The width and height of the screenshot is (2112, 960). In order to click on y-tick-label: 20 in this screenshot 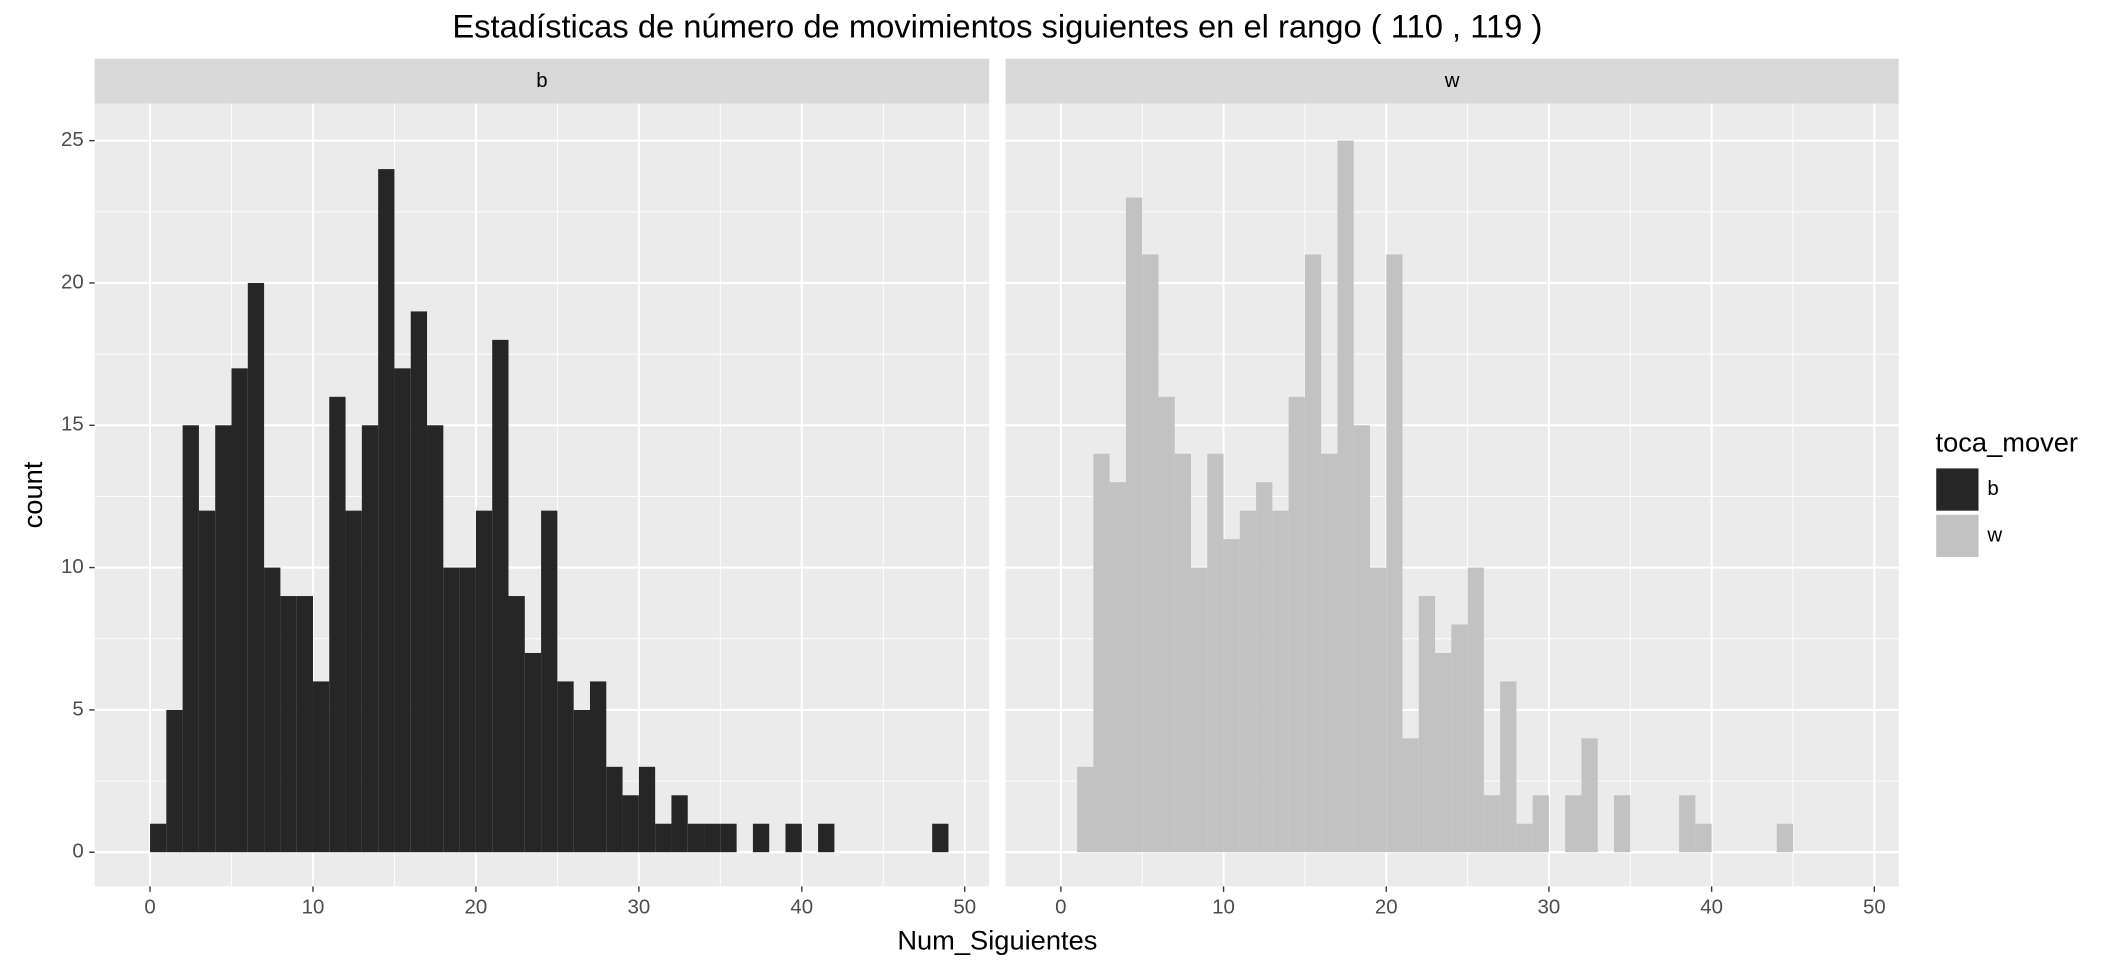, I will do `click(72, 281)`.